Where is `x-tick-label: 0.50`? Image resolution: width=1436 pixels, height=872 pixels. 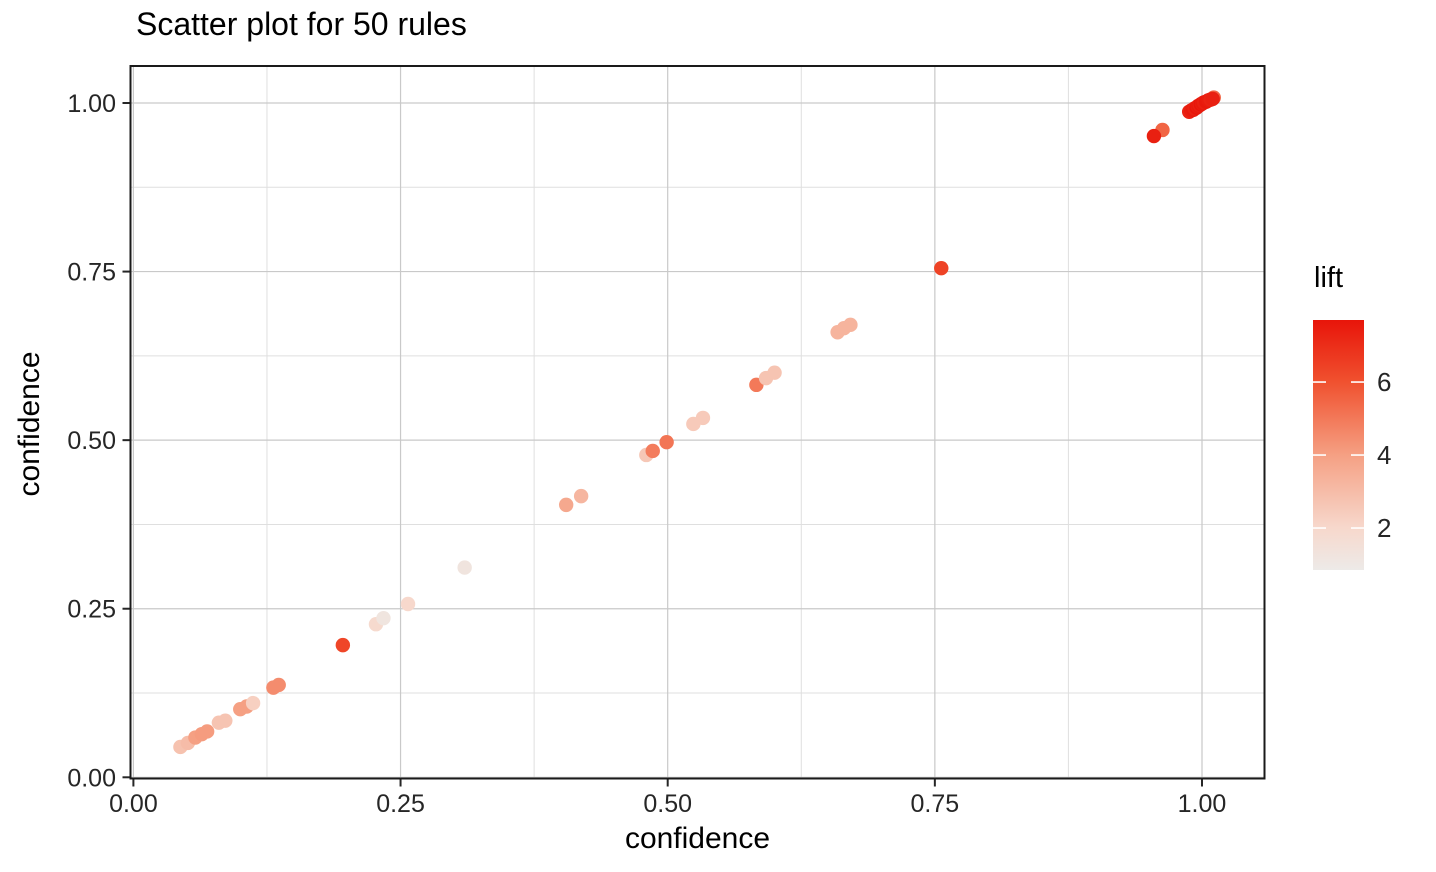
x-tick-label: 0.50 is located at coordinates (667, 804).